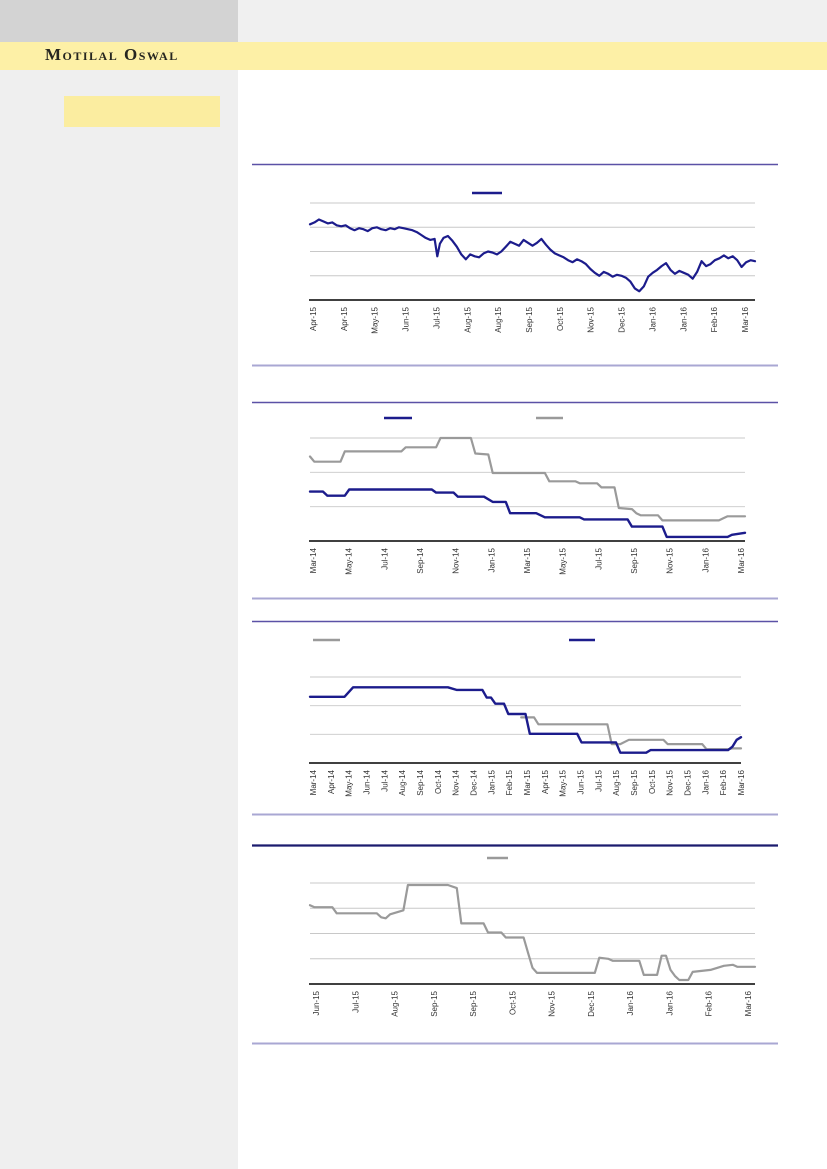 This screenshot has width=827, height=1169. Describe the element at coordinates (532, 21) in the screenshot. I see `topbar-right-block` at that location.